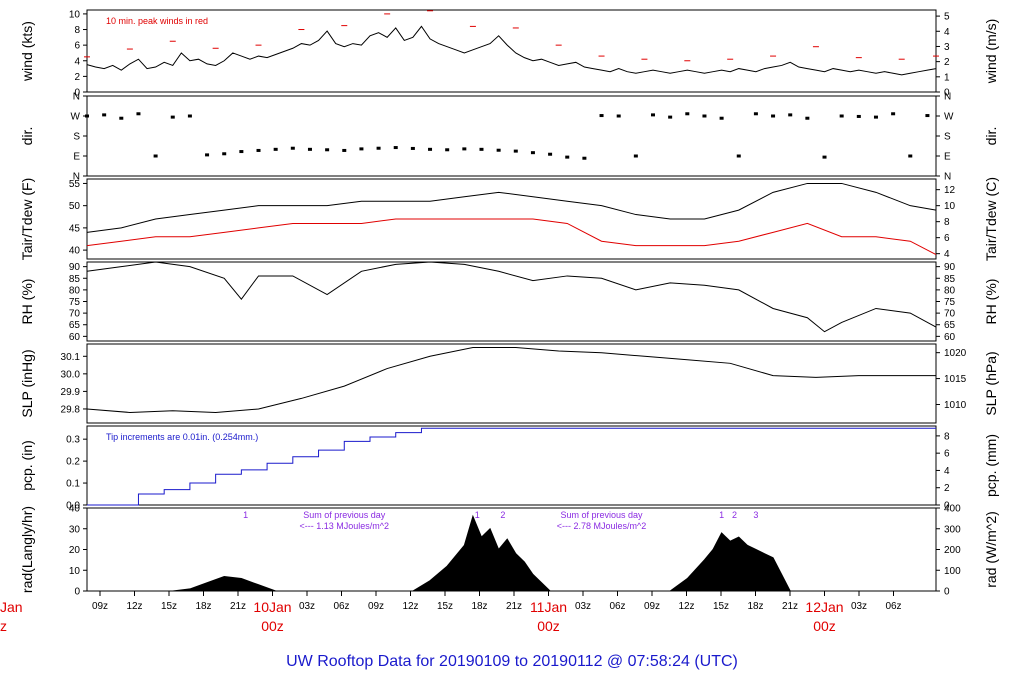  Describe the element at coordinates (75, 267) in the screenshot. I see `ytick-label-left: 90` at that location.